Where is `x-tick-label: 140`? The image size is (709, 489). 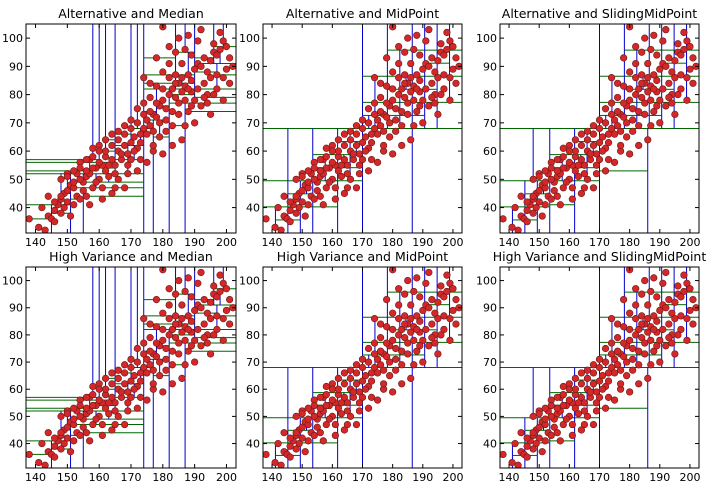
x-tick-label: 140 is located at coordinates (272, 242).